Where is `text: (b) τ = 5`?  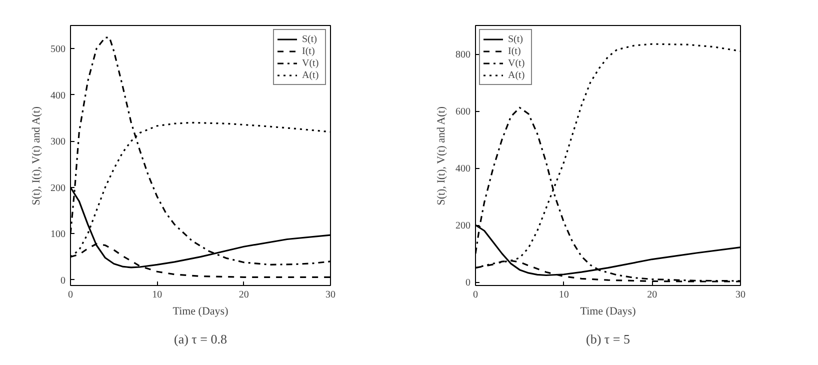
text: (b) τ = 5 is located at coordinates (608, 339).